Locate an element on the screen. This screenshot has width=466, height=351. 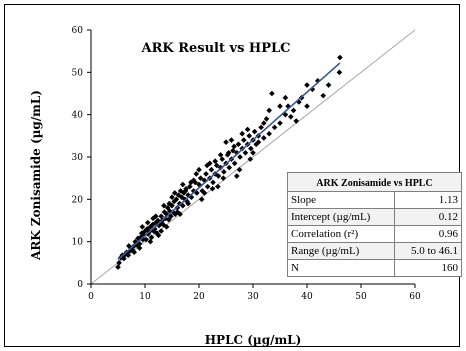
stats-label: N is located at coordinates (341, 268).